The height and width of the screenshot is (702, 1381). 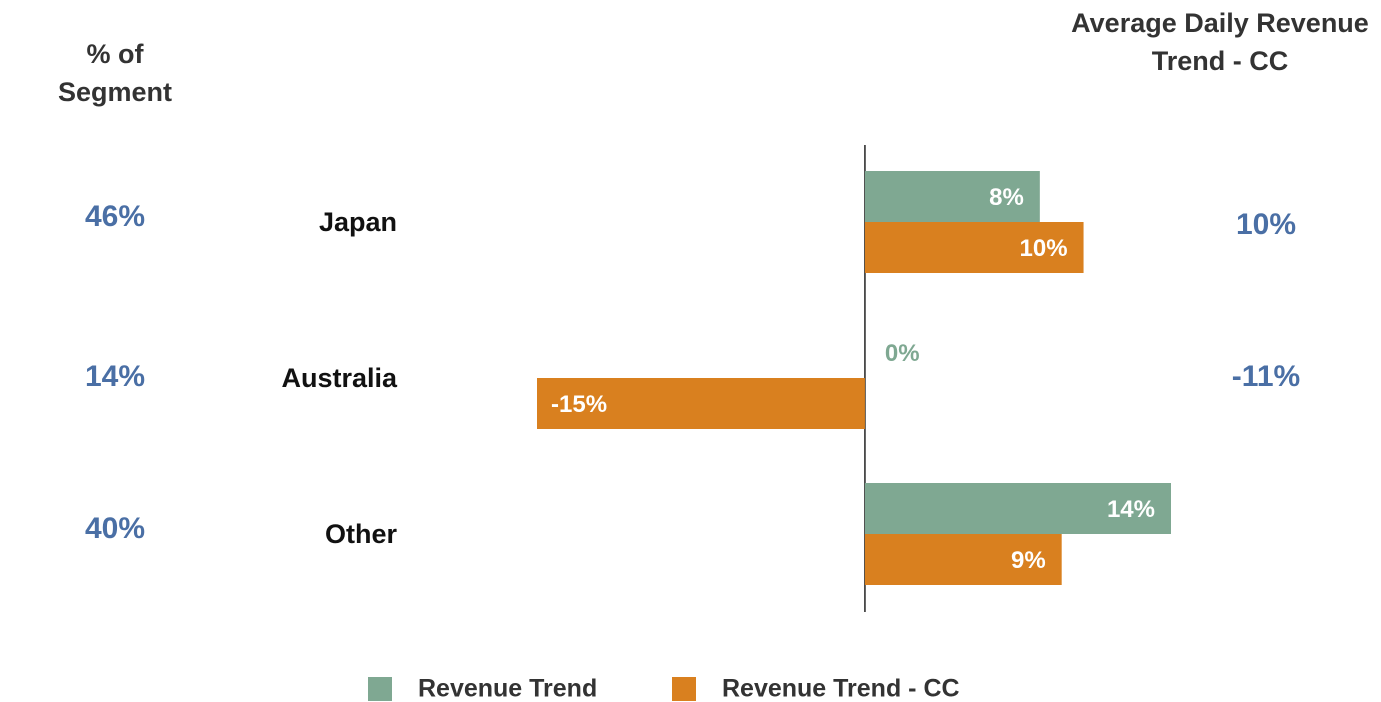 I want to click on legend-label: Revenue Trend, so click(x=507, y=688).